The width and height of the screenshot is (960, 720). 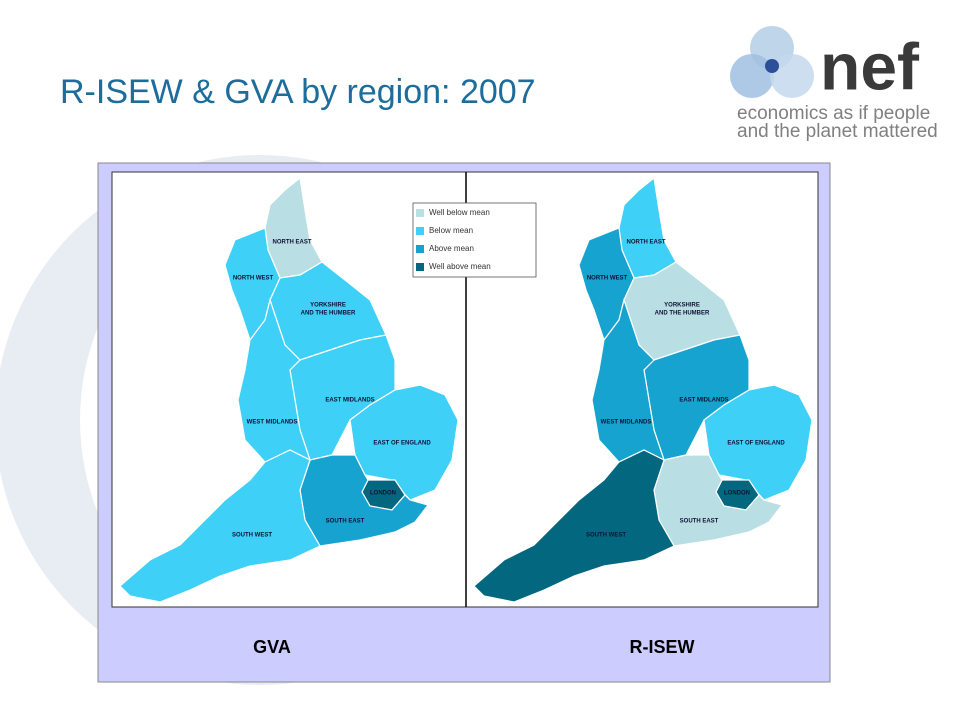 What do you see at coordinates (451, 248) in the screenshot?
I see `legend-label: Above mean` at bounding box center [451, 248].